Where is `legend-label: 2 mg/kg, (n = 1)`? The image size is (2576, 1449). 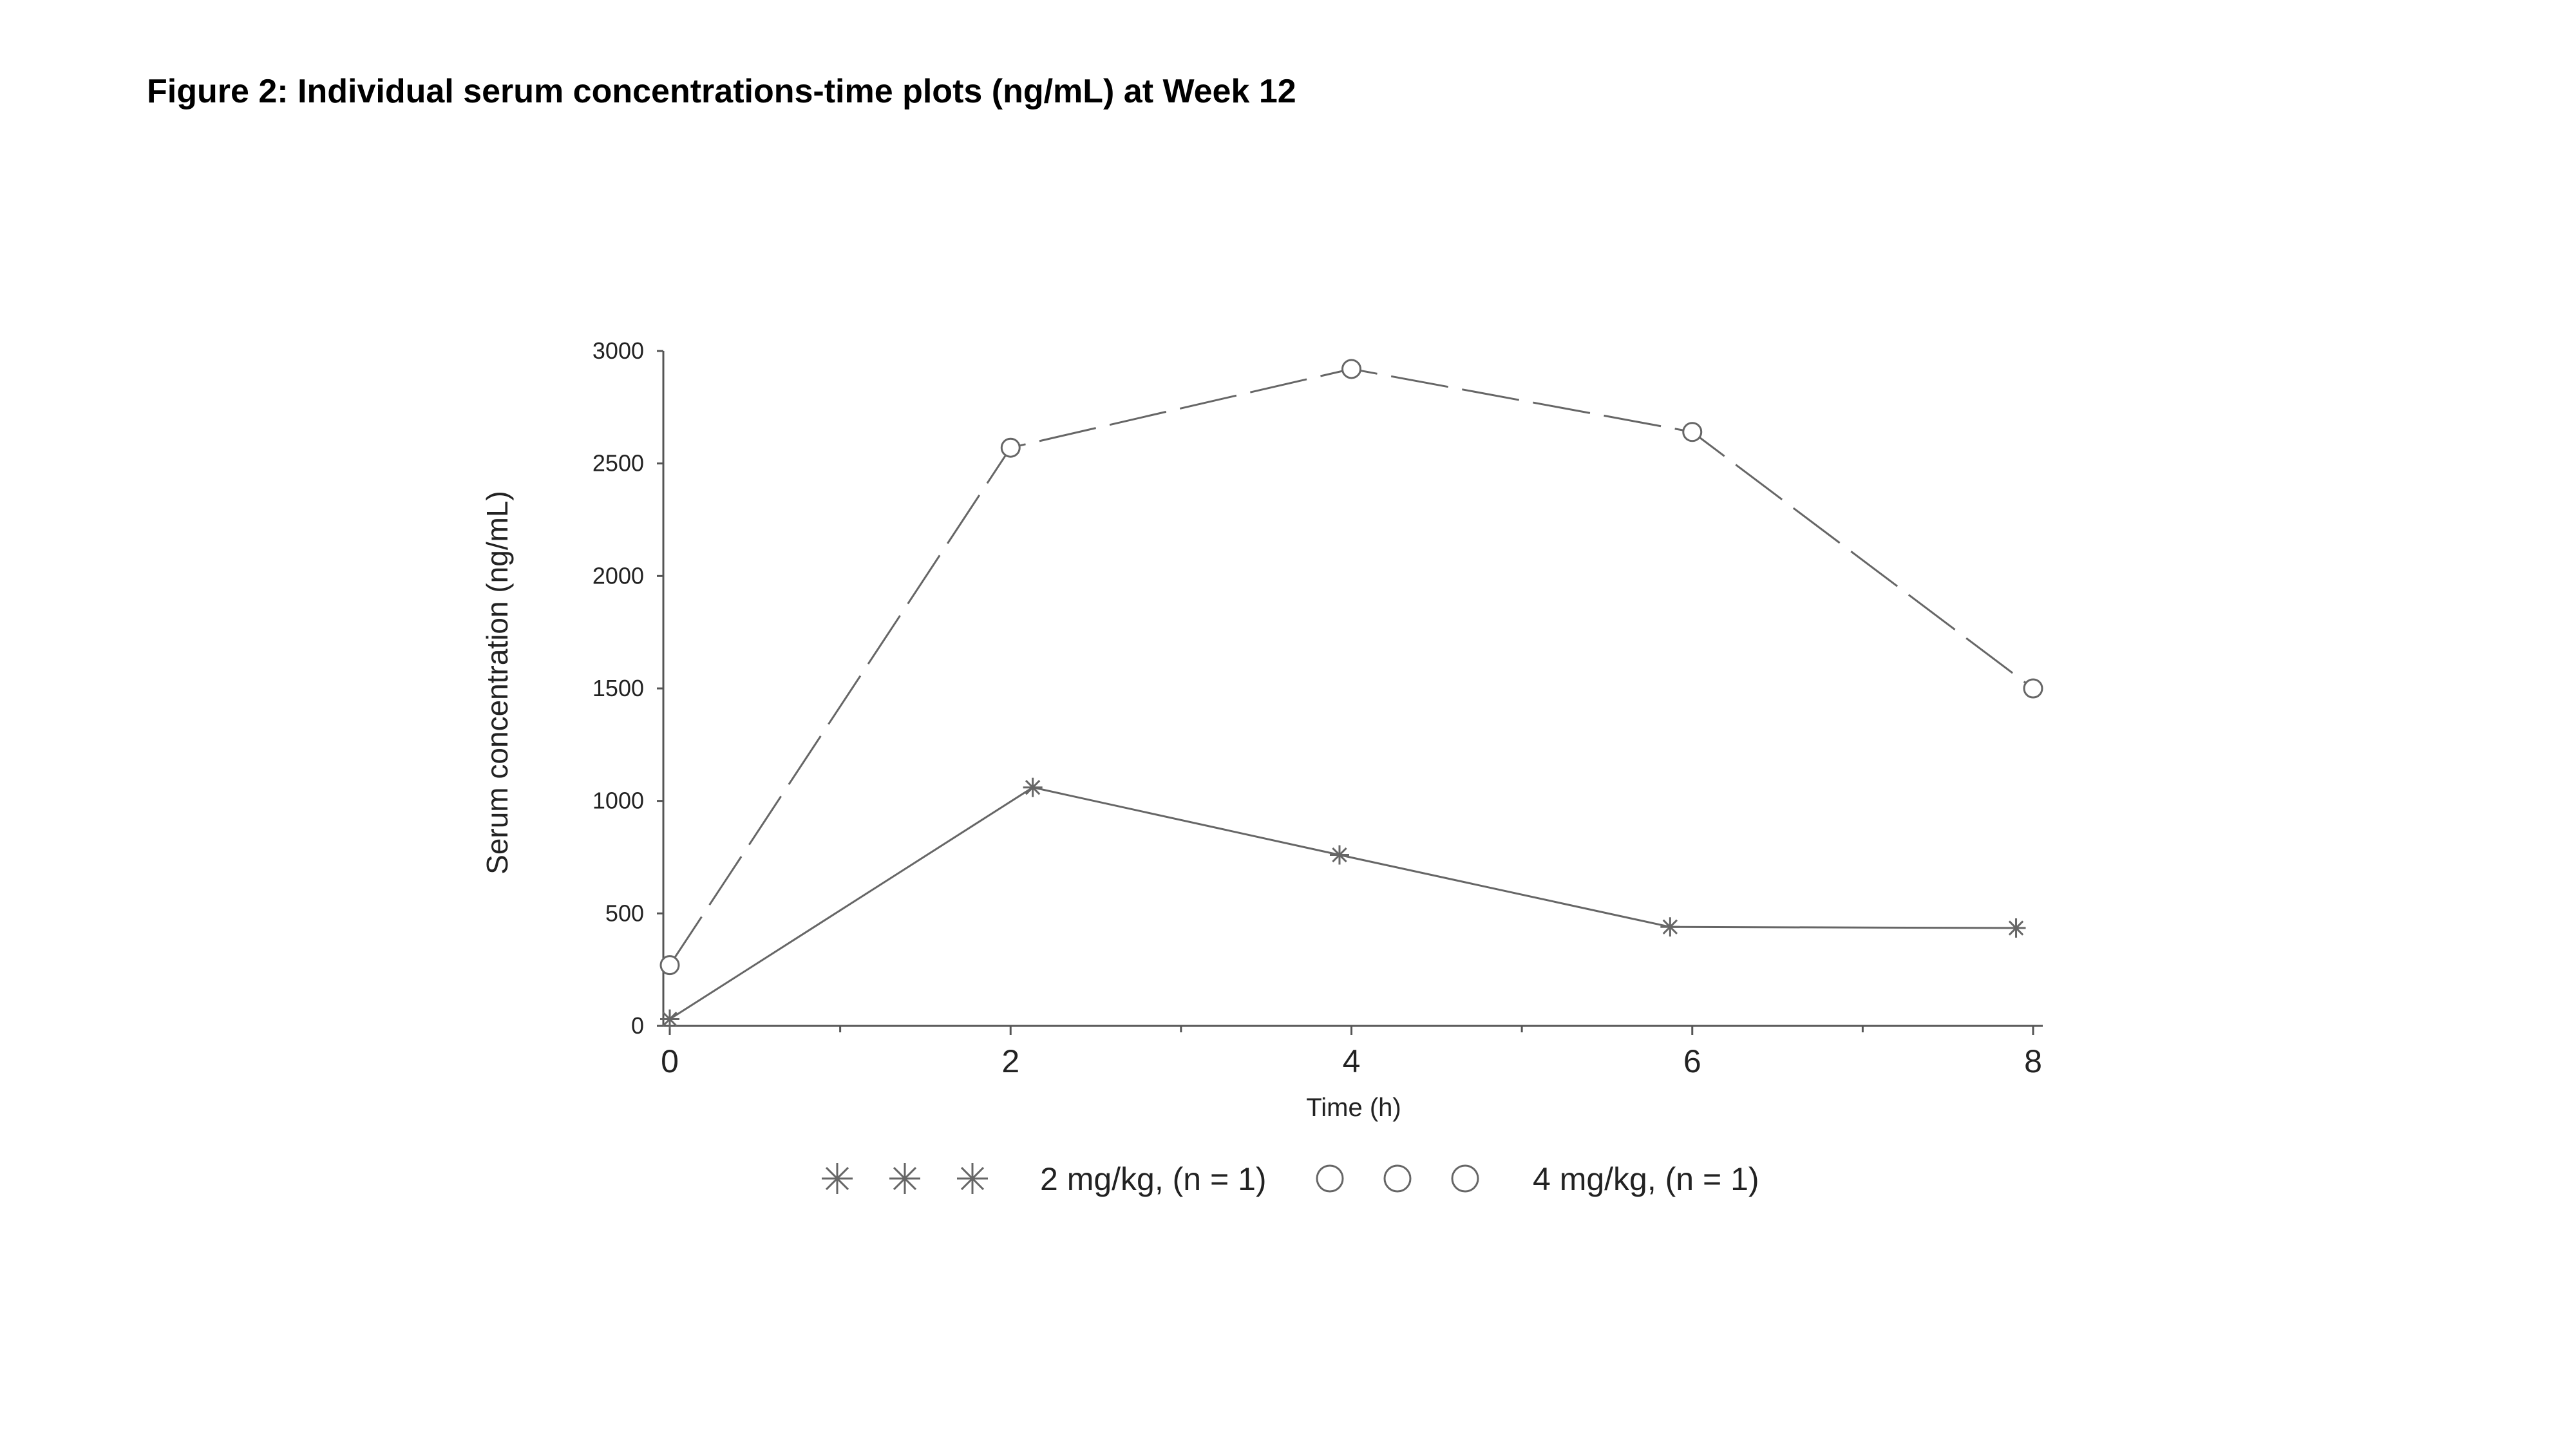 legend-label: 2 mg/kg, (n = 1) is located at coordinates (1154, 1179).